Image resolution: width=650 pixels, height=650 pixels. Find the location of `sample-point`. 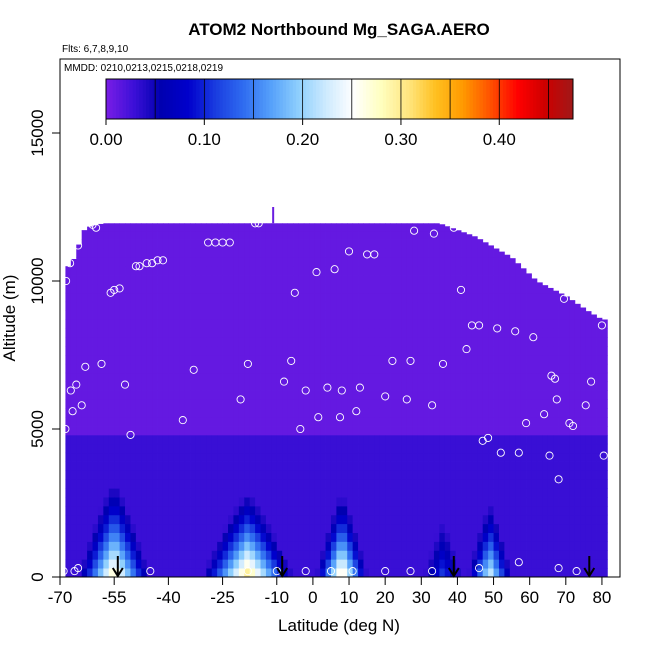

sample-point is located at coordinates (544, 414).